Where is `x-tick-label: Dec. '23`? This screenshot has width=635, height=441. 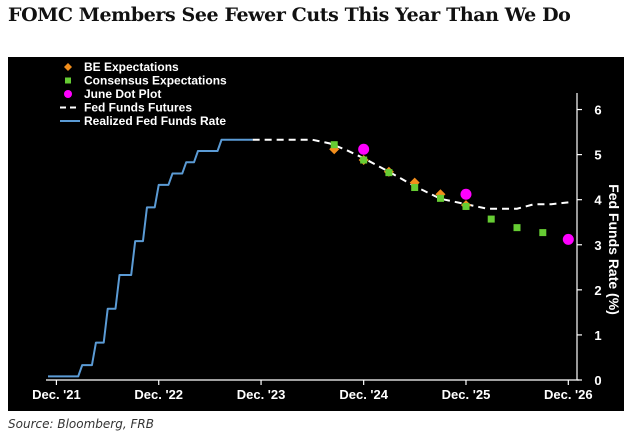 x-tick-label: Dec. '23 is located at coordinates (261, 394).